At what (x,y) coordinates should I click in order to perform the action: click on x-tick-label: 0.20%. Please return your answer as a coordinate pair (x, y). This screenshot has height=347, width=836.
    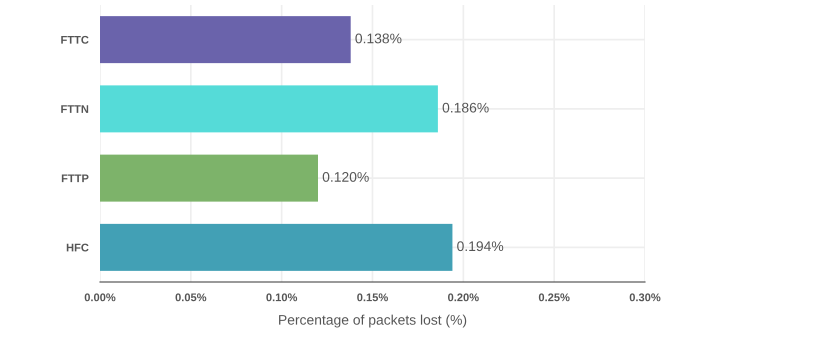
    Looking at the image, I should click on (463, 297).